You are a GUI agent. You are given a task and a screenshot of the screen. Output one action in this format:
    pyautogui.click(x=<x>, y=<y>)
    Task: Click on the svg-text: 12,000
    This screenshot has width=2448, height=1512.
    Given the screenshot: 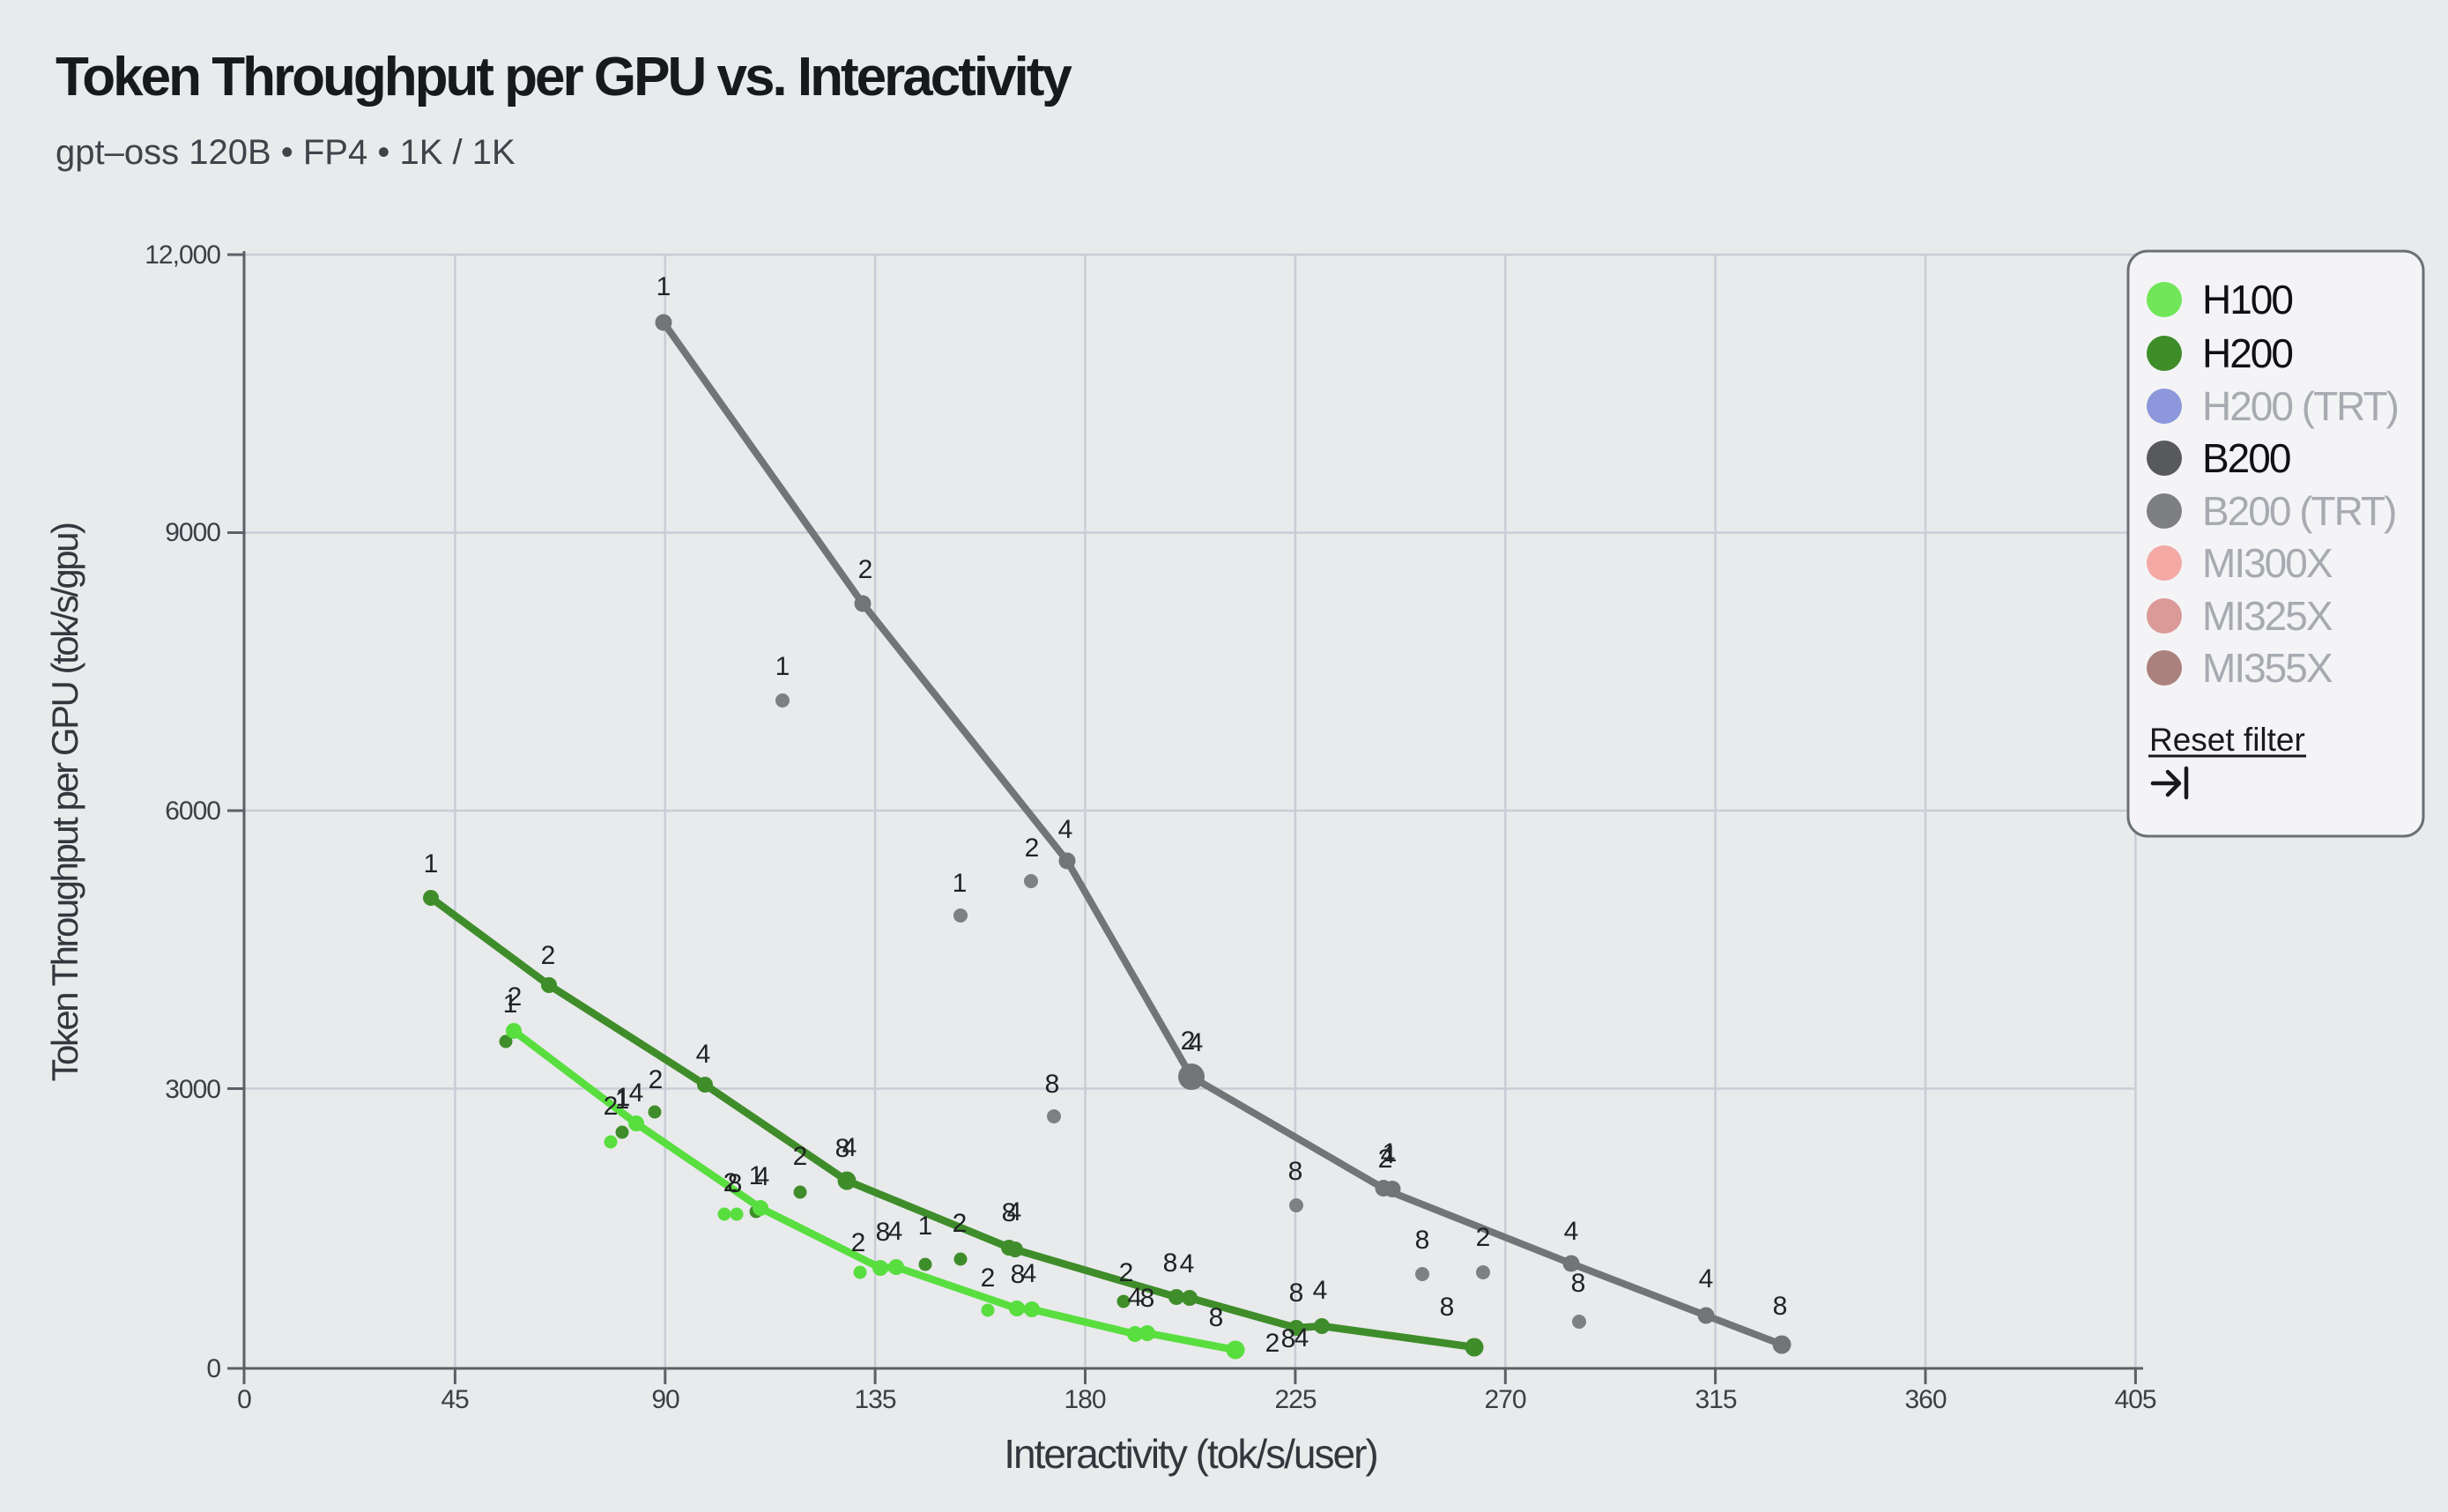 What is the action you would take?
    pyautogui.click(x=182, y=255)
    